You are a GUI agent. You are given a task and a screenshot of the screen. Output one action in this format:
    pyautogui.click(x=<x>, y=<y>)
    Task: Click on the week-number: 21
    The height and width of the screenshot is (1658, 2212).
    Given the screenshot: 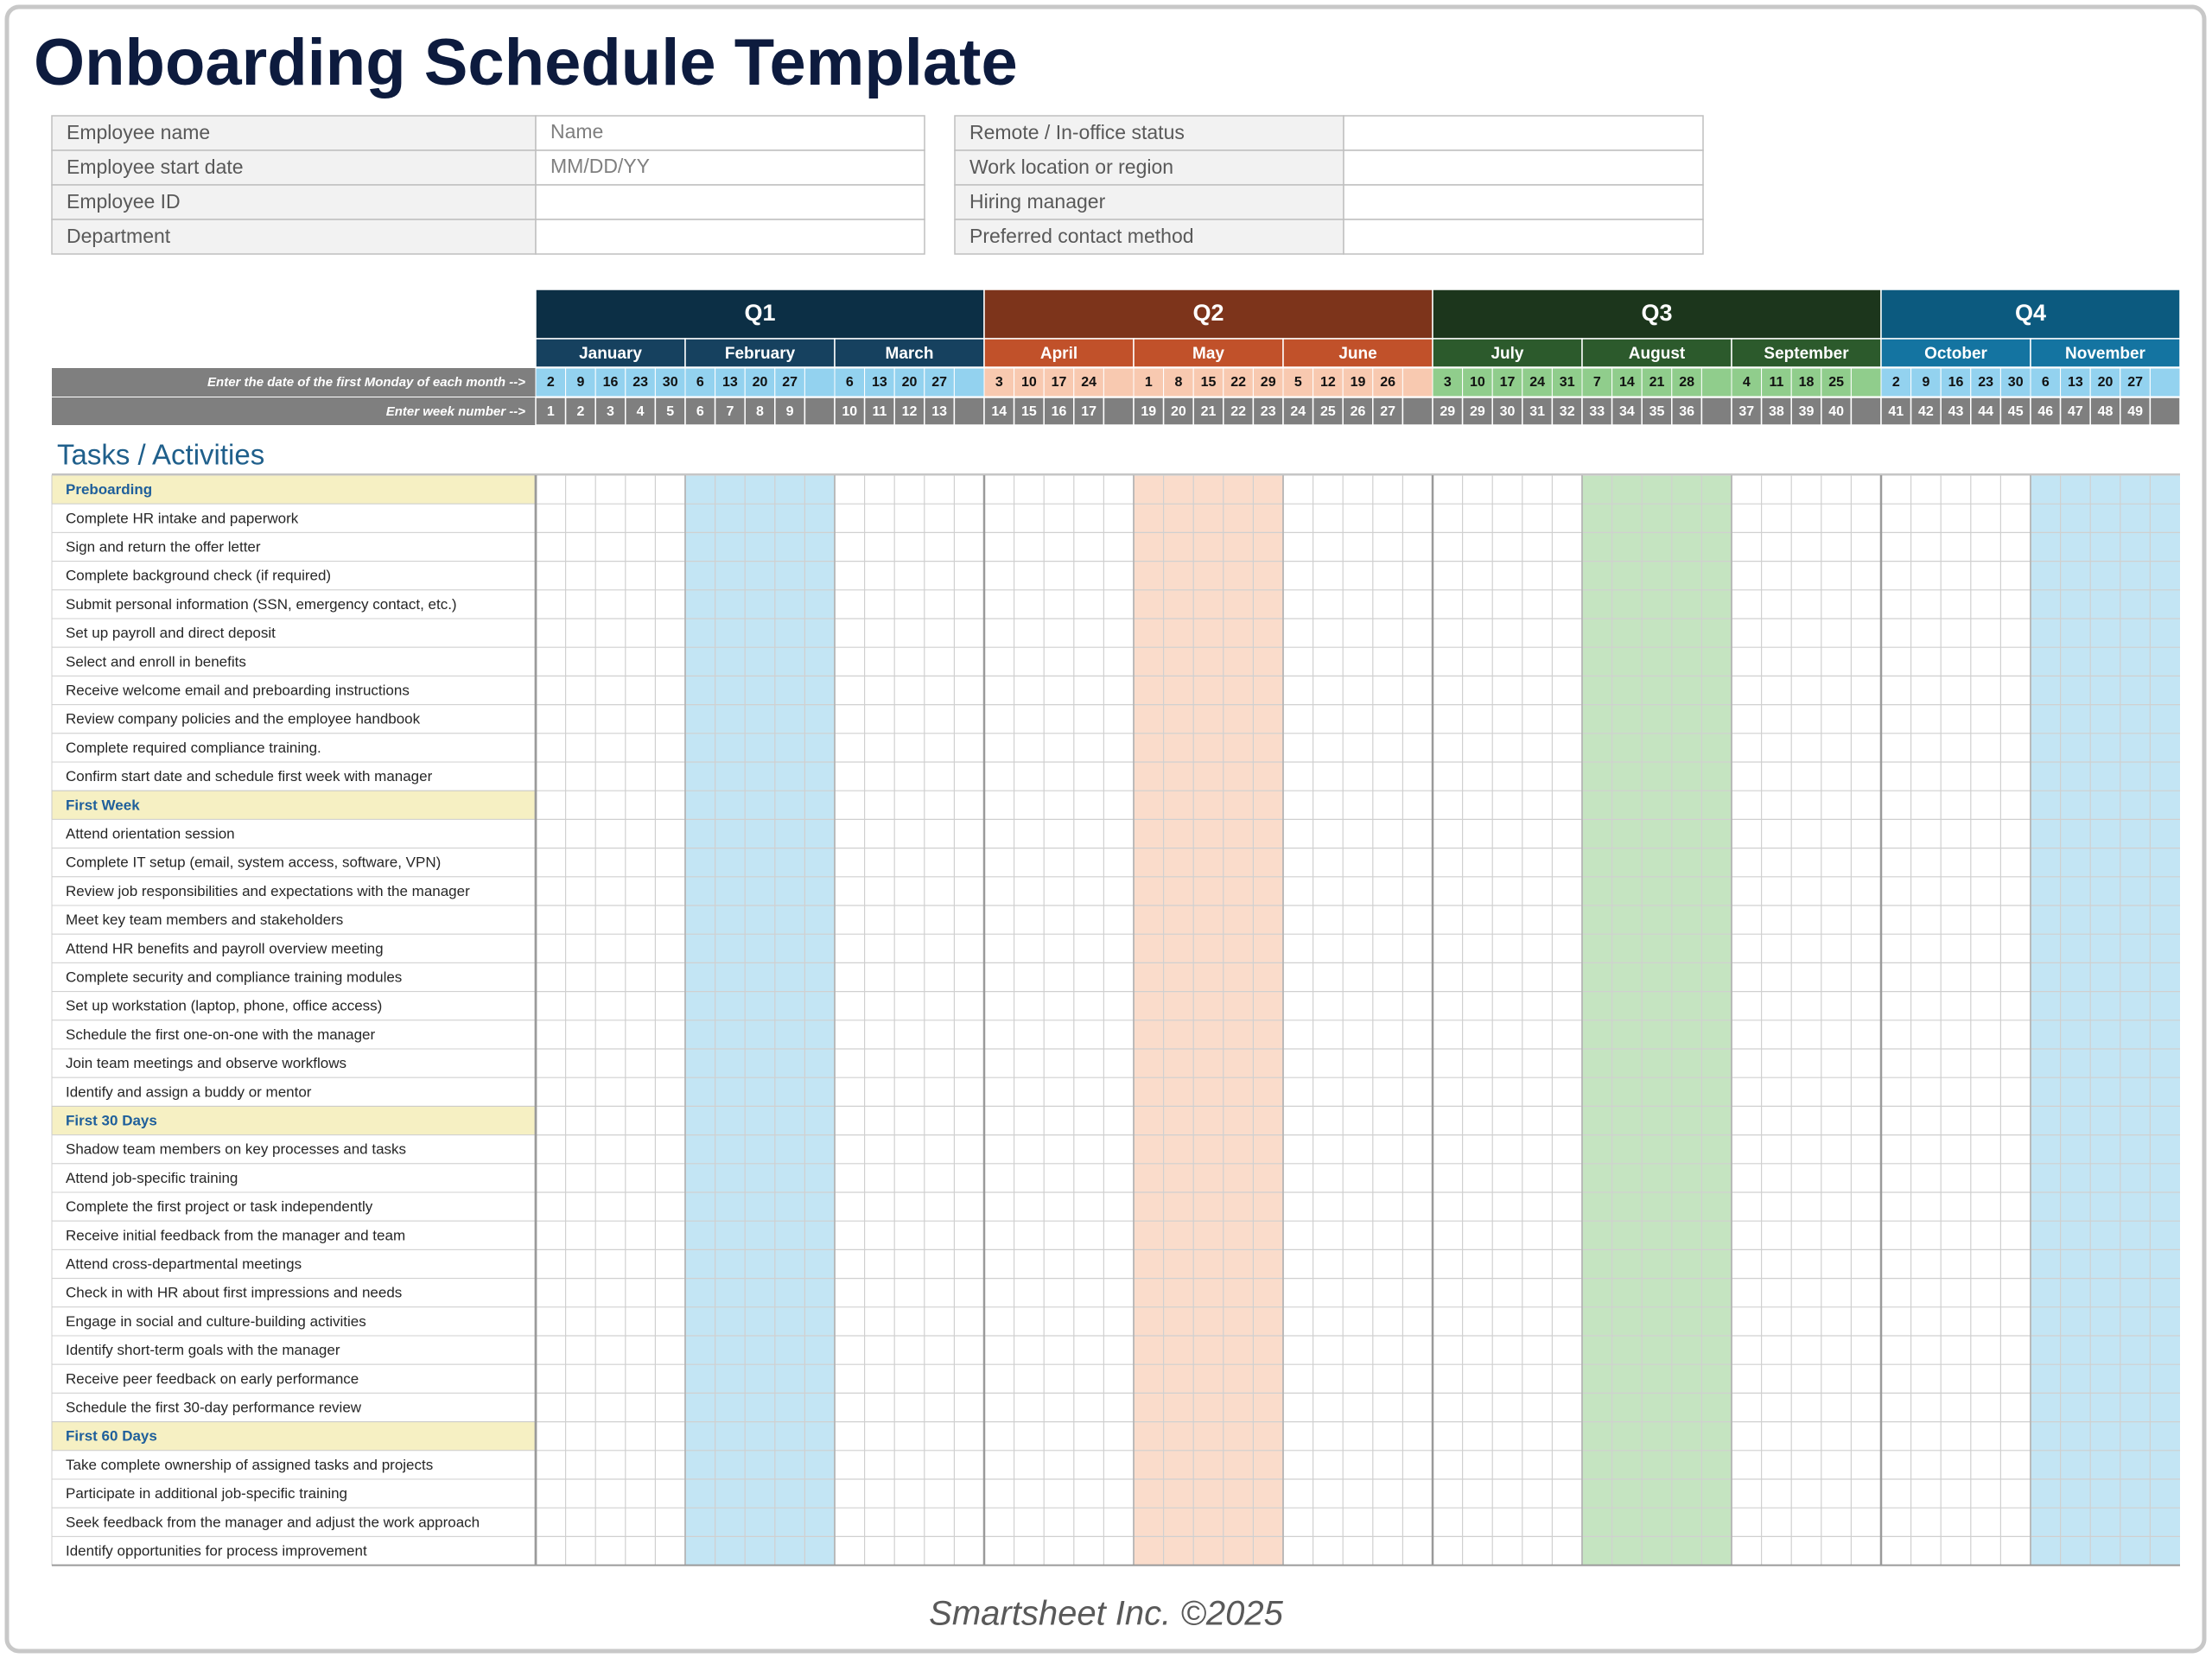 What is the action you would take?
    pyautogui.click(x=1209, y=411)
    